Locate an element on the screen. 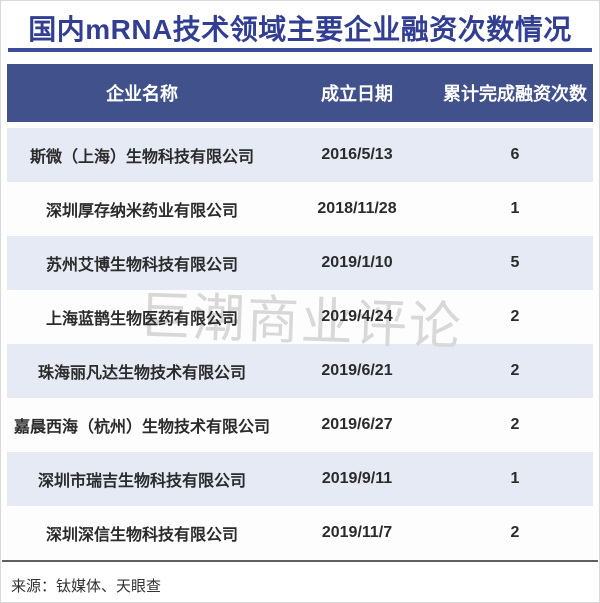  column-header-financing-count: 累计完成融资次数 is located at coordinates (515, 94).